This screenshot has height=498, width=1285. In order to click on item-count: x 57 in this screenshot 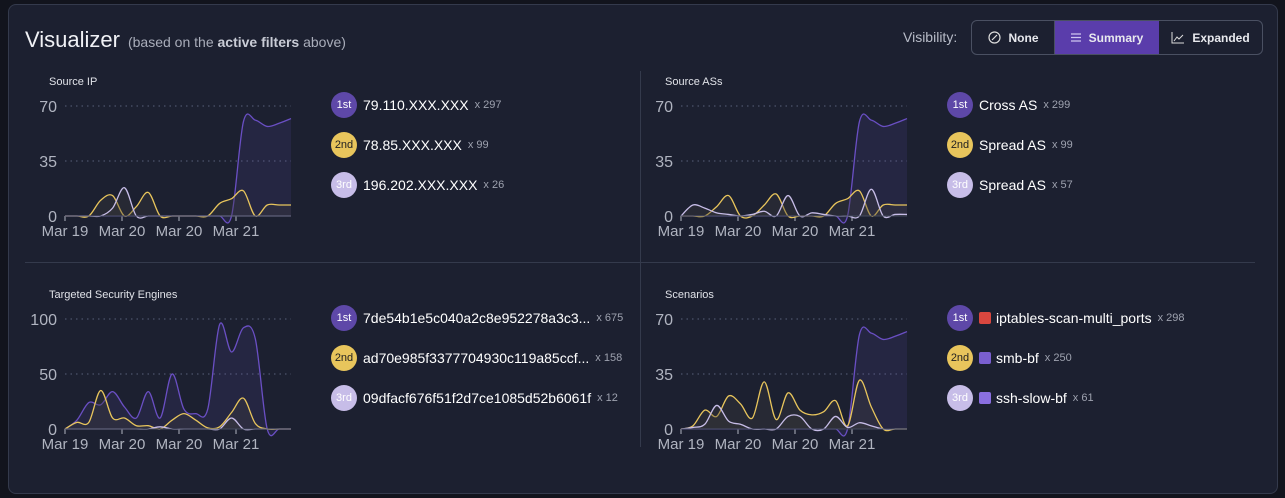, I will do `click(1062, 185)`.